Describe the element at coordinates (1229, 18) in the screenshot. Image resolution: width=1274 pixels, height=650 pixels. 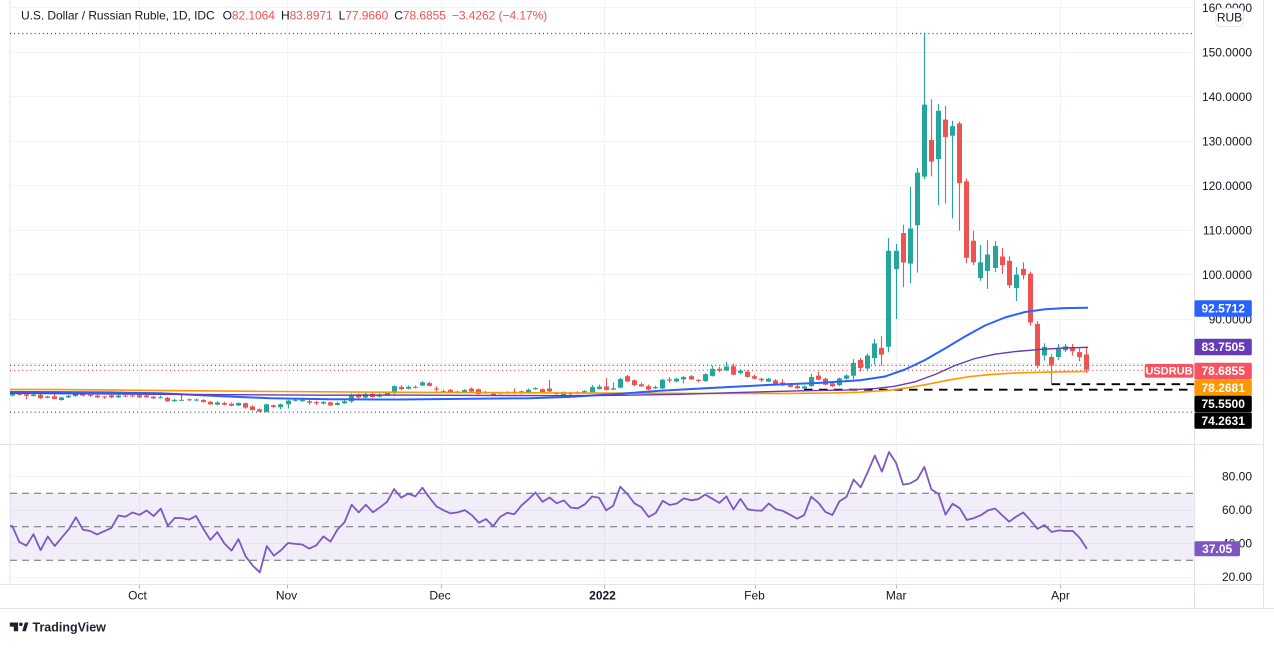
I see `svg-text: RUB` at that location.